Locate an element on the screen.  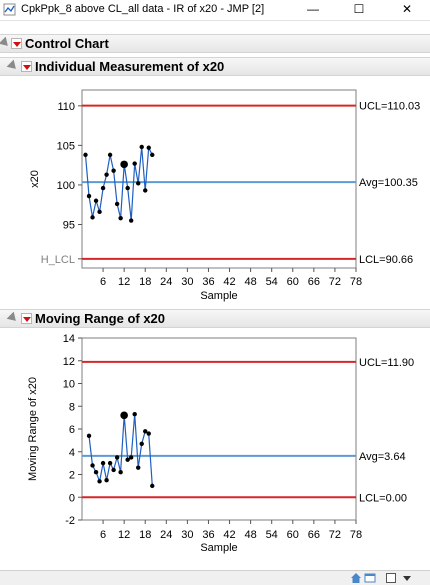
y-tick-label: H_LCL is located at coordinates (58, 260).